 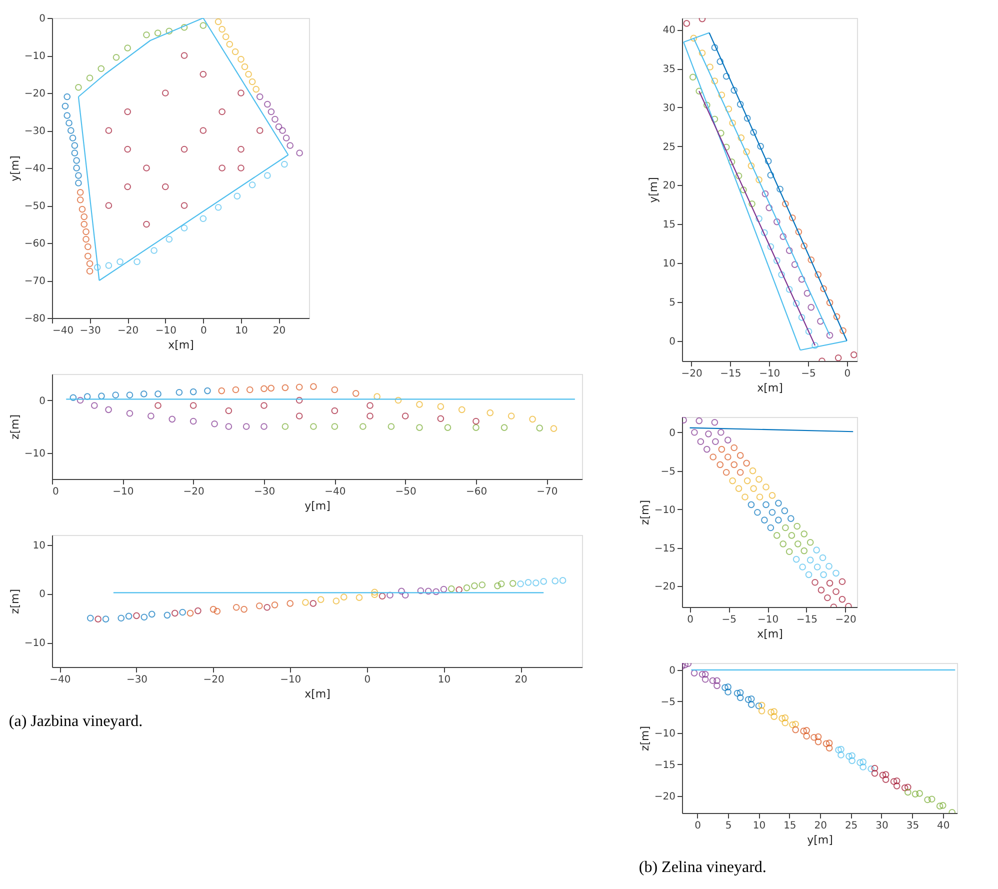 I want to click on x-tick-label: 25, so click(x=851, y=826).